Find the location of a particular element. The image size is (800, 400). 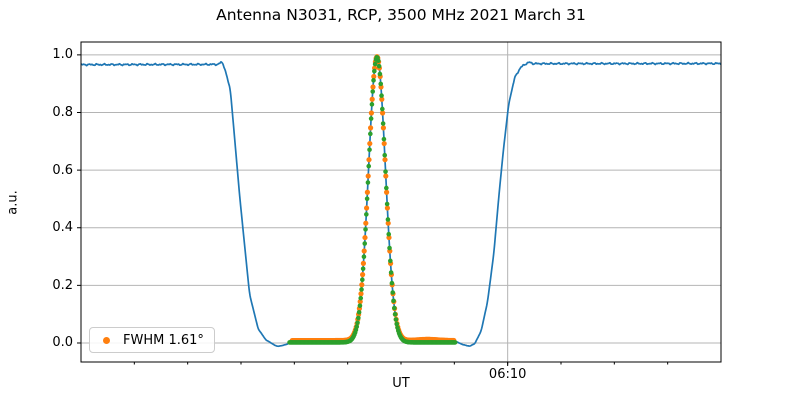

legend-label: FWHM 1.61° is located at coordinates (163, 340).